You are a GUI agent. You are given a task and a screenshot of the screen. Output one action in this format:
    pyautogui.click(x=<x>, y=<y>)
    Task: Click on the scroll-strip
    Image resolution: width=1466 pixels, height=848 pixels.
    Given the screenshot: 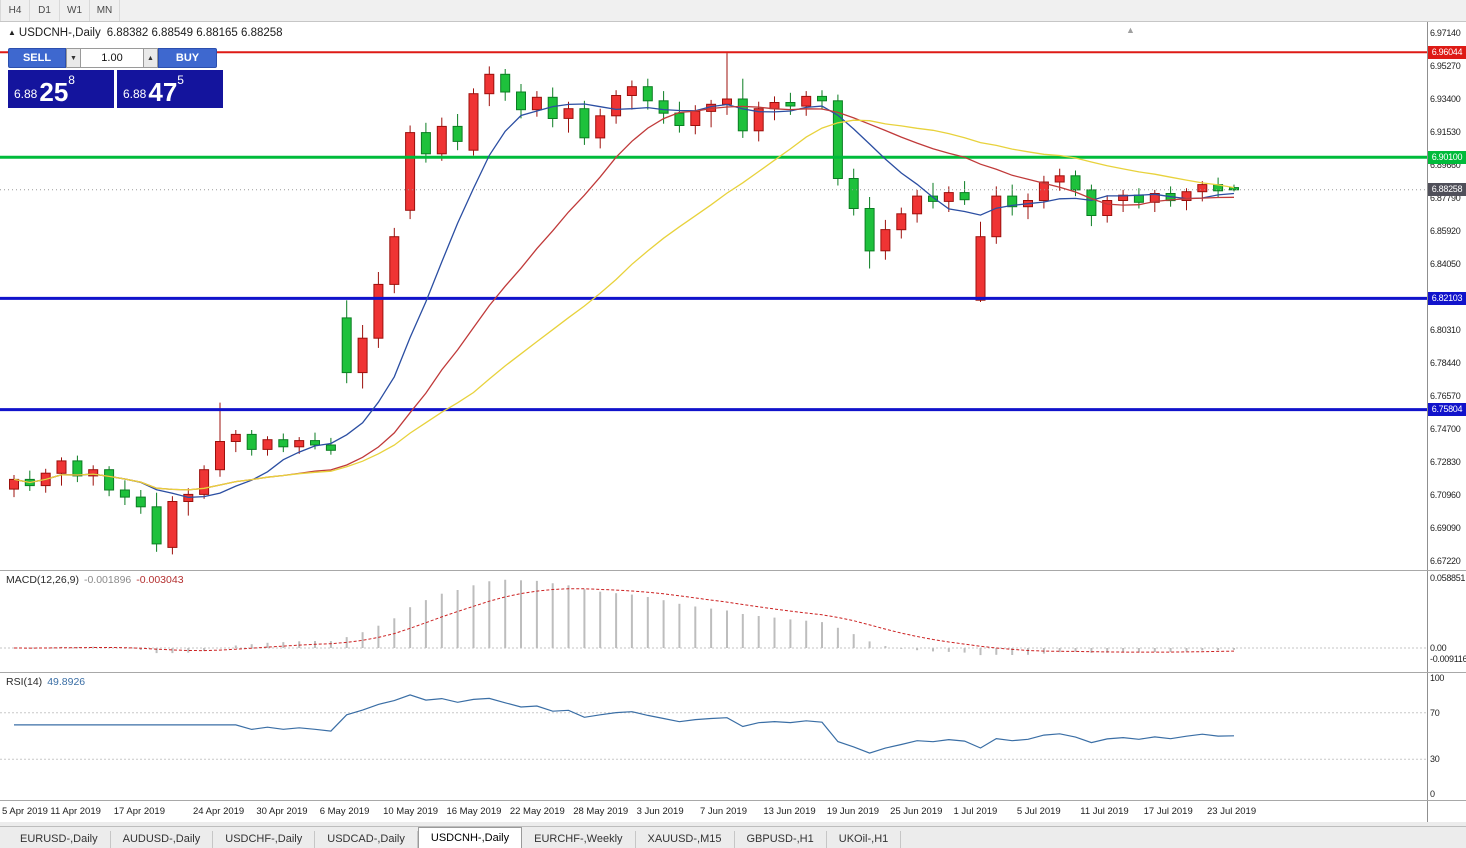 What is the action you would take?
    pyautogui.click(x=733, y=824)
    